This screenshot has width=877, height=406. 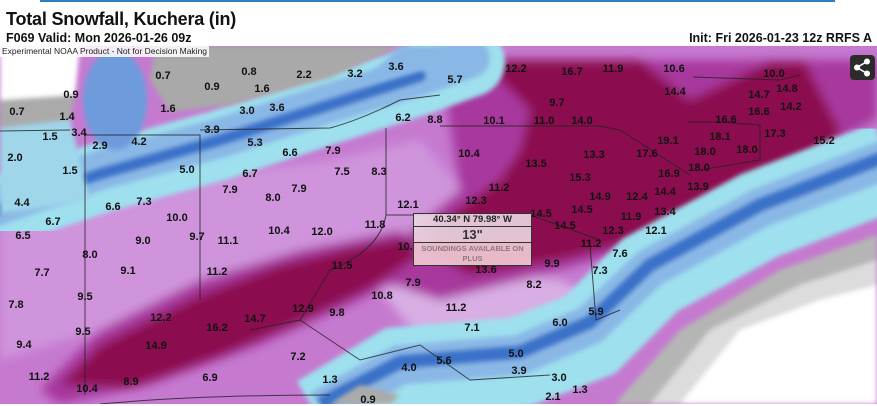 I want to click on snowfall-value-label: 2.0, so click(x=15, y=158).